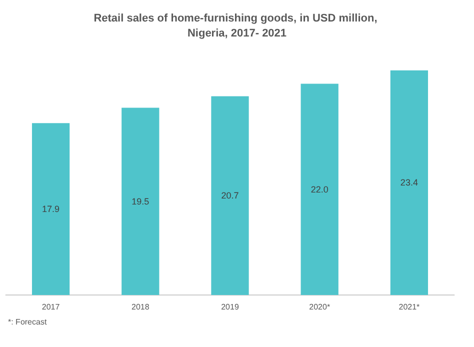 The width and height of the screenshot is (474, 347). I want to click on x-tick-label: 2021*, so click(409, 307).